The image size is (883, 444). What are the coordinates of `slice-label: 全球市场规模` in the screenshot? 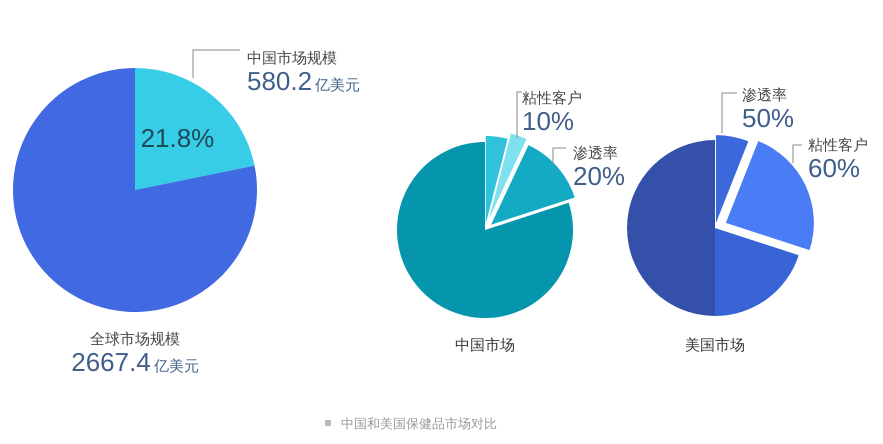 It's located at (135, 339).